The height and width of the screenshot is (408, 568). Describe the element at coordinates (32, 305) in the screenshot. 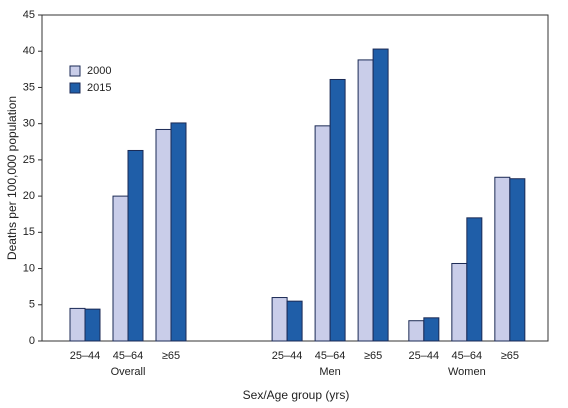

I see `y-tick-label: 5` at that location.